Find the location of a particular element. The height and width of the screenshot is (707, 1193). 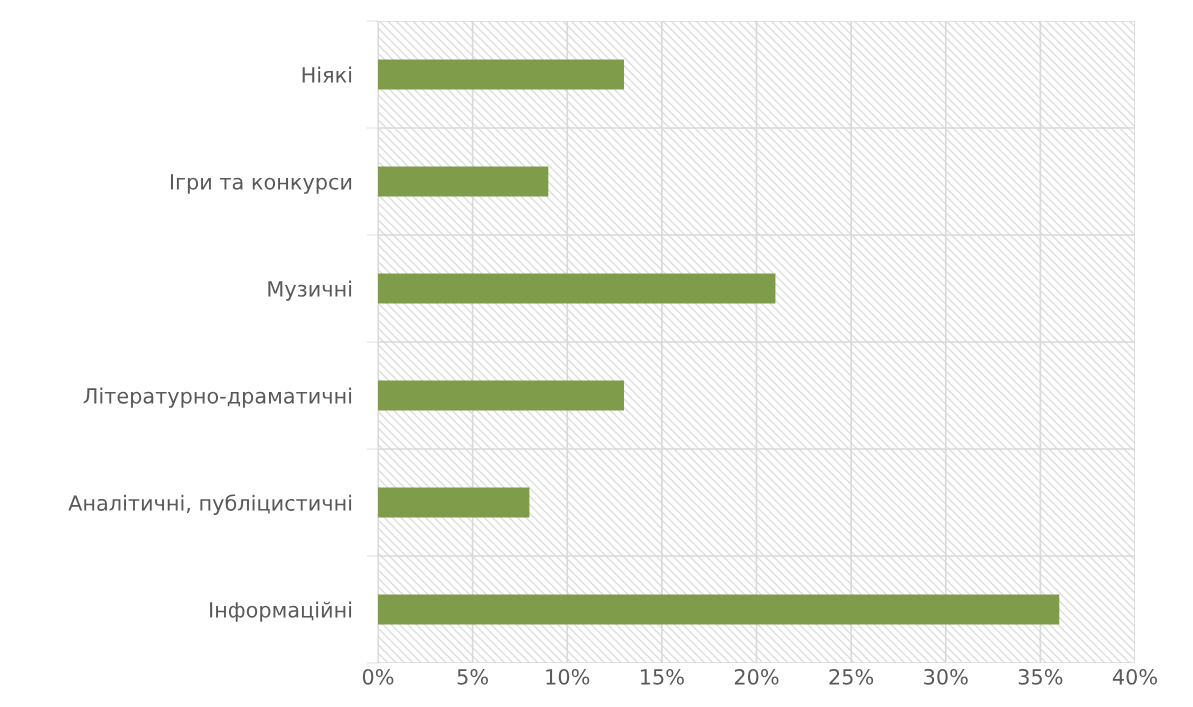

x-tick-label: 0% is located at coordinates (378, 676).